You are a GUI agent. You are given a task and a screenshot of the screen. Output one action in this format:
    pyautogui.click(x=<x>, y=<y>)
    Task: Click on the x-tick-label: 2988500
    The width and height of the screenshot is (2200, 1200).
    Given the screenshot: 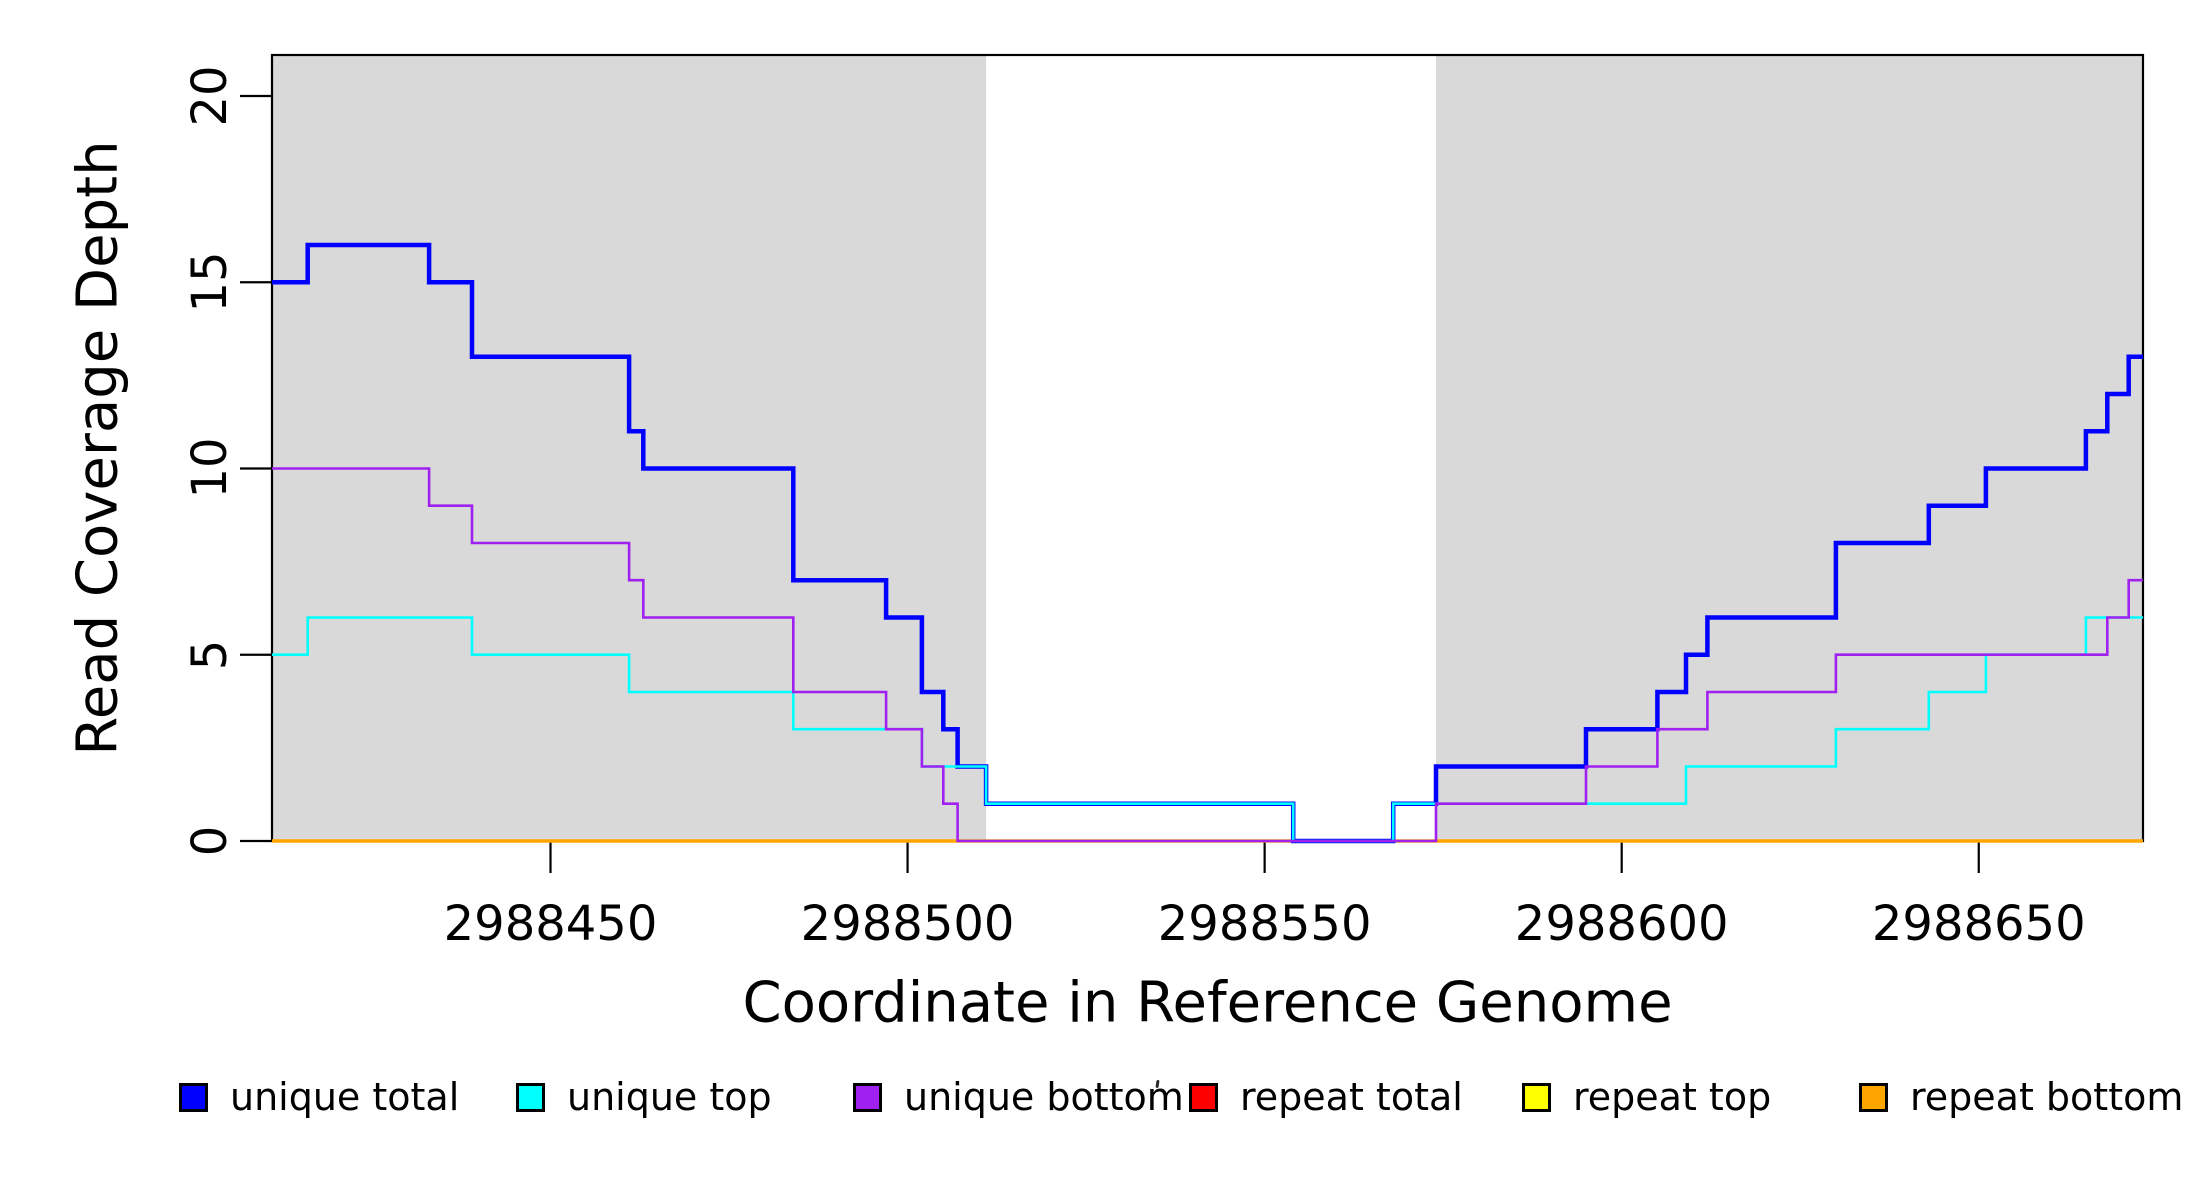 What is the action you would take?
    pyautogui.click(x=907, y=924)
    